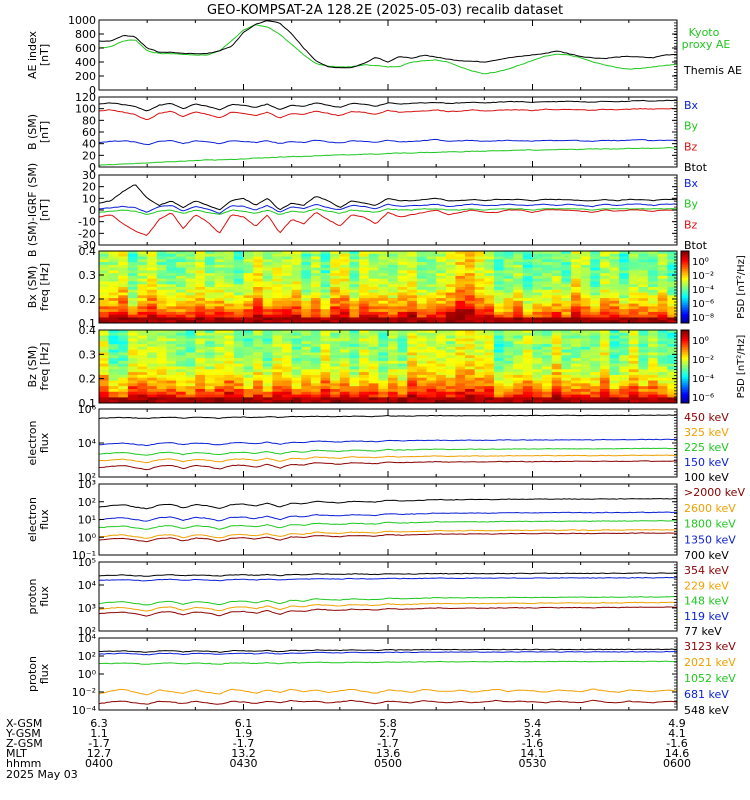 Image resolution: width=750 pixels, height=800 pixels. I want to click on y-tick-label: 10⁴, so click(87, 638).